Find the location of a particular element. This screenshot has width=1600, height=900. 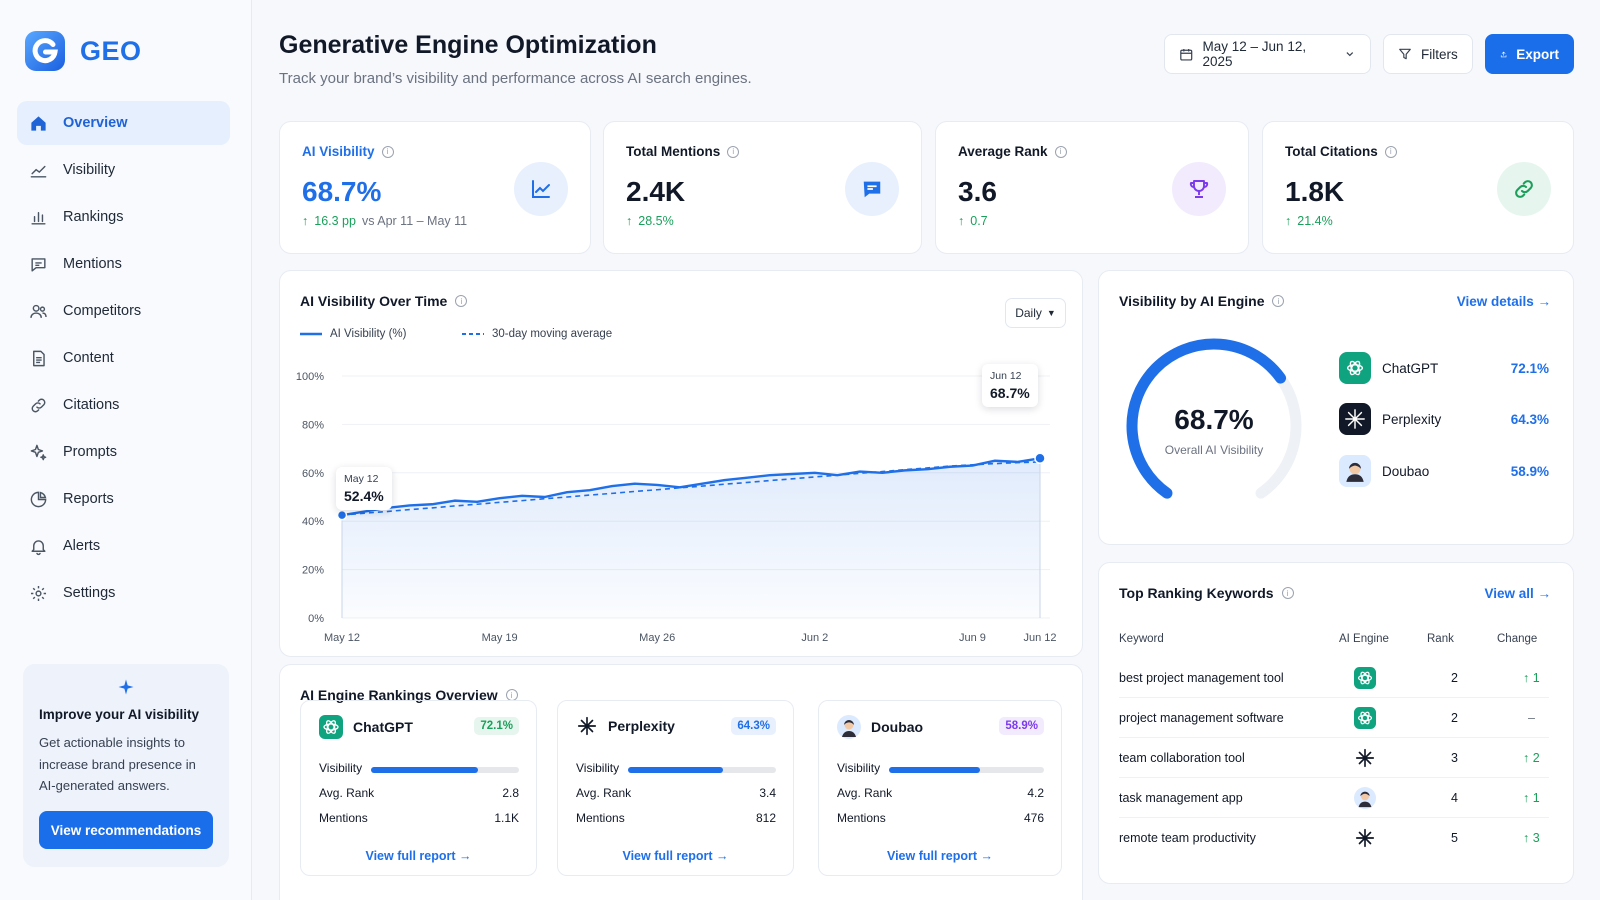

upload-icon is located at coordinates (1503, 54).